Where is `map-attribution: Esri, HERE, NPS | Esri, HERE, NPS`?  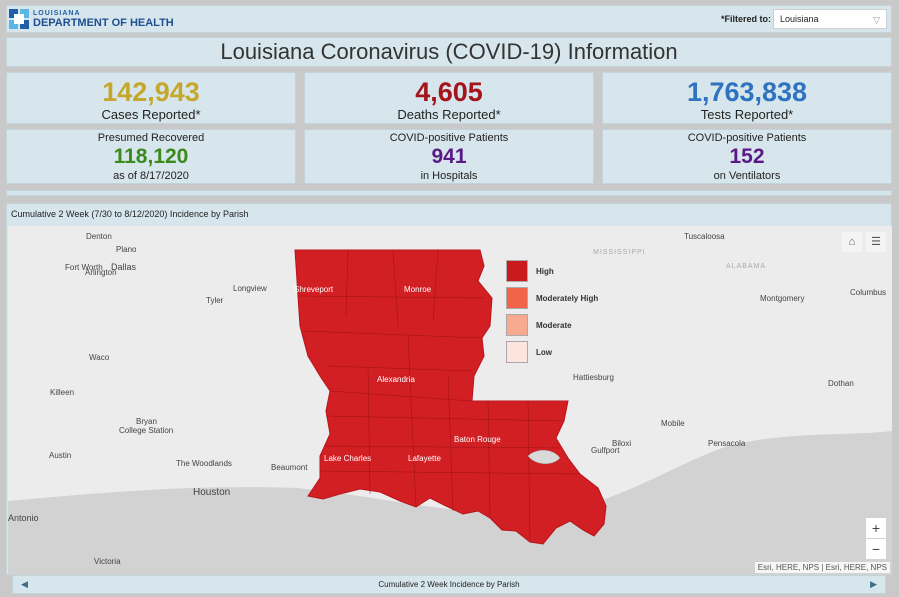 map-attribution: Esri, HERE, NPS | Esri, HERE, NPS is located at coordinates (822, 567).